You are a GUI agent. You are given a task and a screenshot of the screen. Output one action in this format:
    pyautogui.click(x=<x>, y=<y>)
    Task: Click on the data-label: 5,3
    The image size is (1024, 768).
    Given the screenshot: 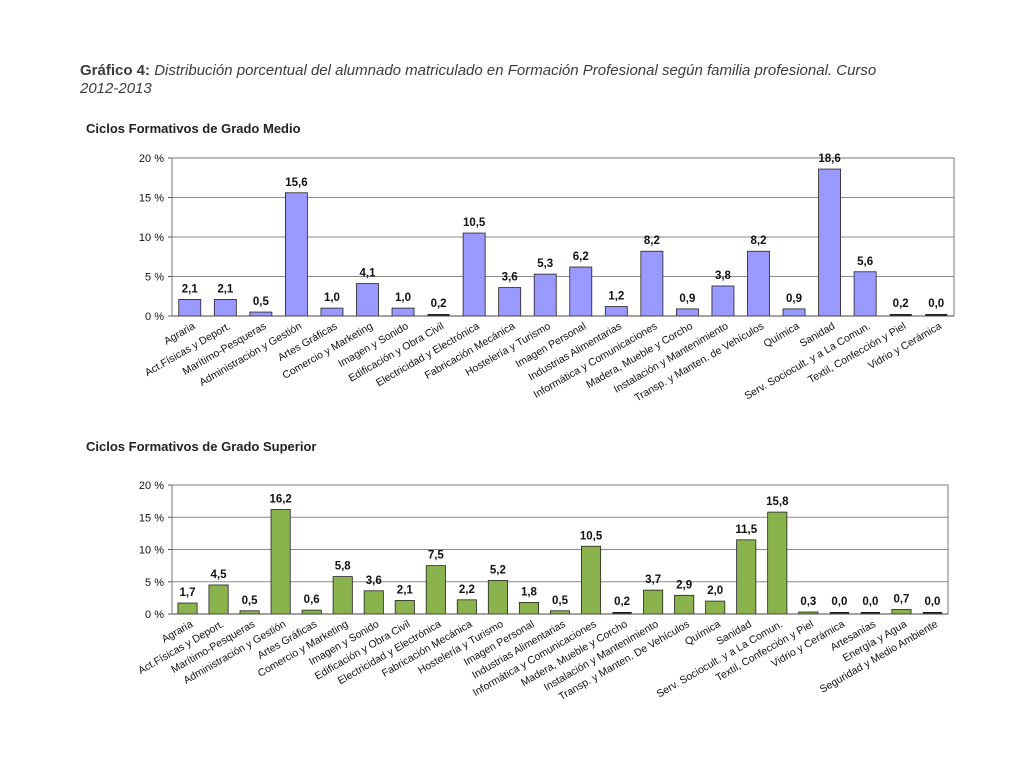 What is the action you would take?
    pyautogui.click(x=545, y=264)
    